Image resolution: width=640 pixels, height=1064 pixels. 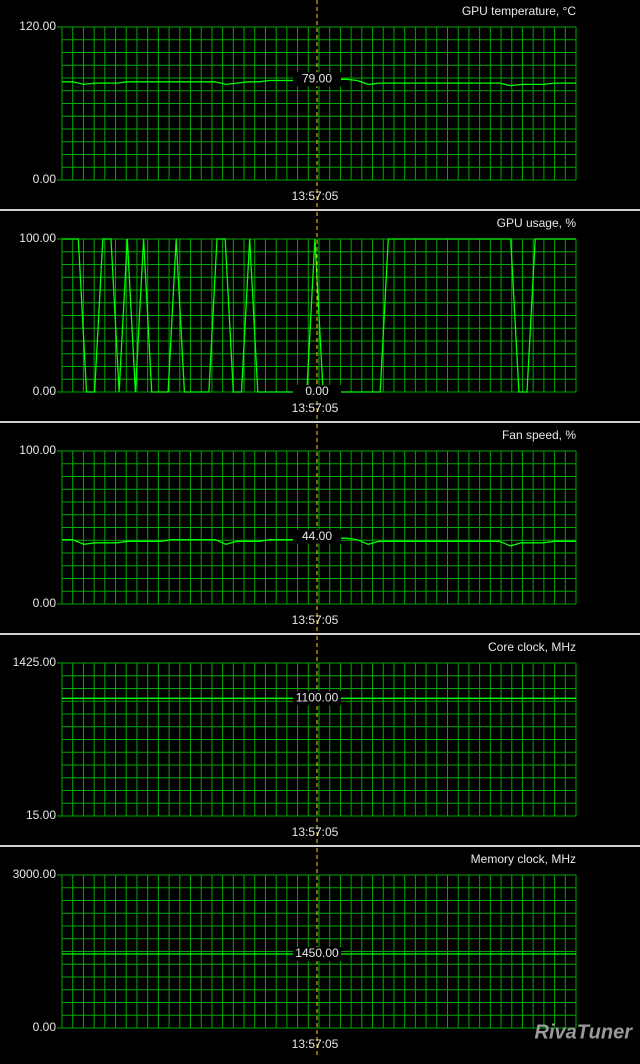 What do you see at coordinates (35, 662) in the screenshot?
I see `y-tick-label: 1425.00` at bounding box center [35, 662].